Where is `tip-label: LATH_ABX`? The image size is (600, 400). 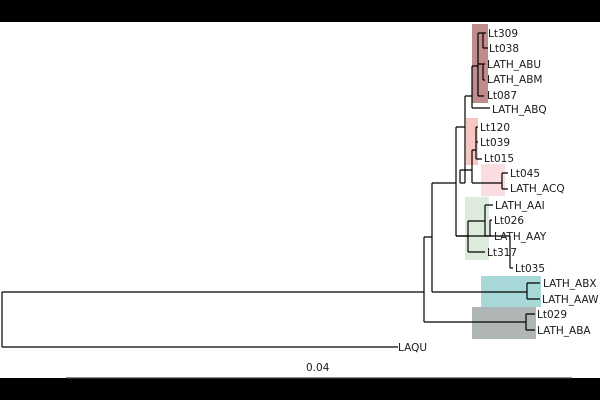 tip-label: LATH_ABX is located at coordinates (570, 284).